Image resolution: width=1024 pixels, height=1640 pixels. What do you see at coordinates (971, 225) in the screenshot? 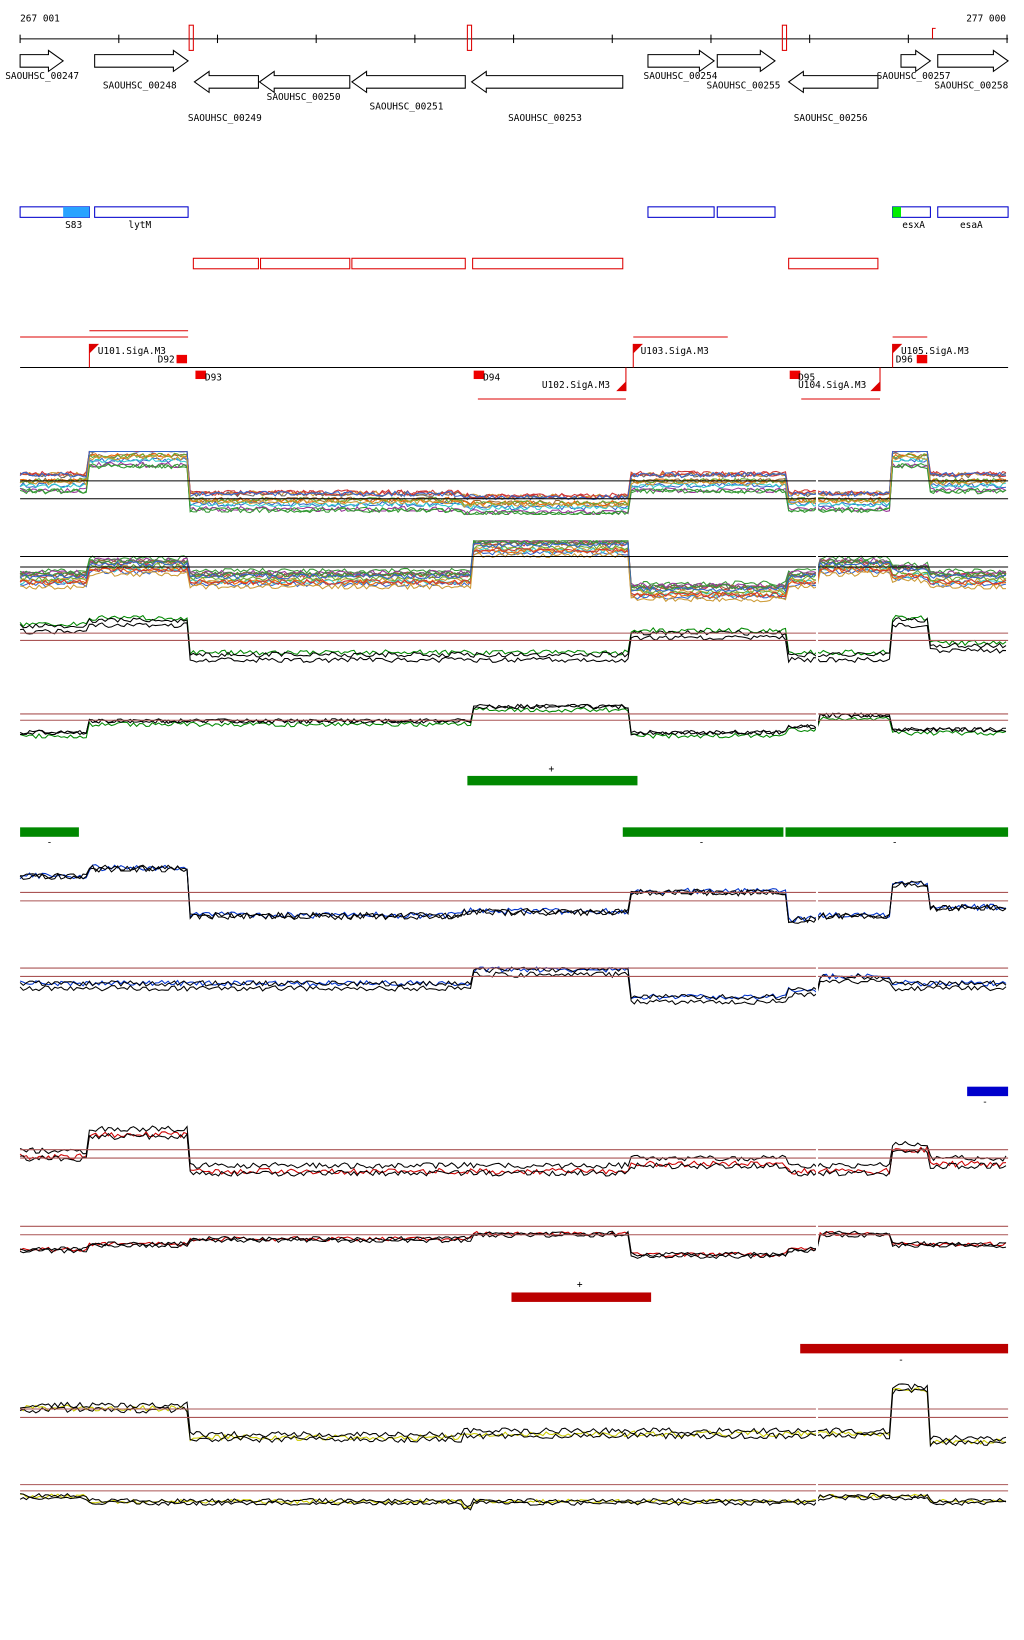
I see `feature-label: esaA` at bounding box center [971, 225].